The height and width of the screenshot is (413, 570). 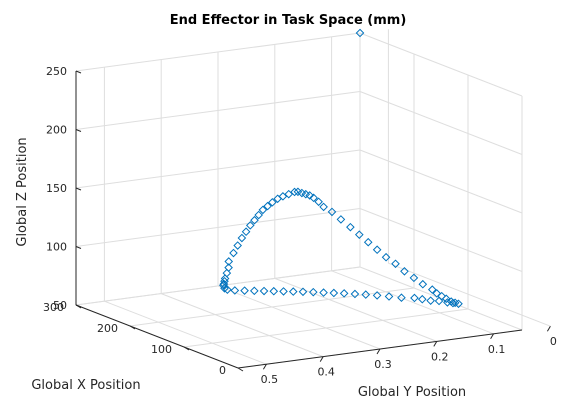 What do you see at coordinates (161, 349) in the screenshot?
I see `x-tick-label: 100` at bounding box center [161, 349].